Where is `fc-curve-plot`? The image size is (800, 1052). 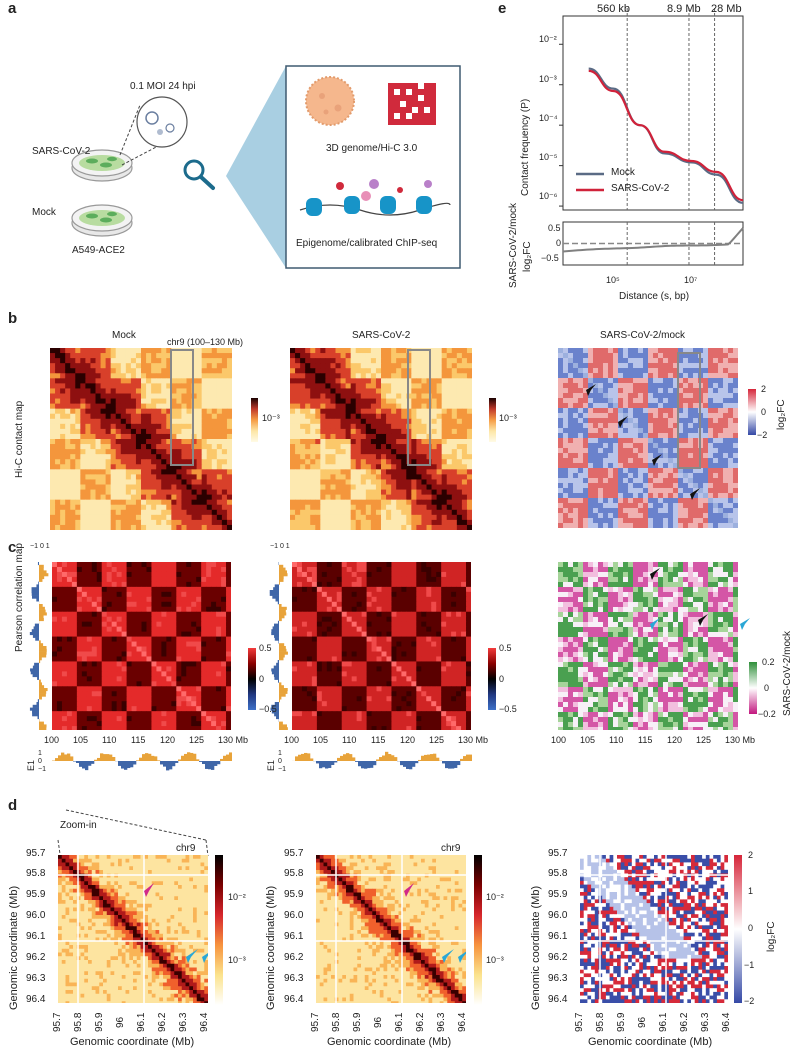
fc-curve-plot is located at coordinates (653, 243).